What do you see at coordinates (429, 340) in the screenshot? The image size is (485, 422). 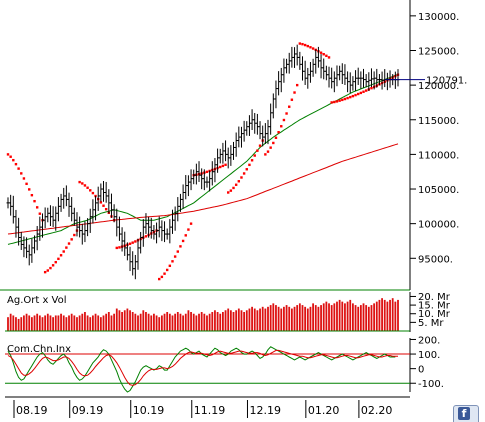 I see `oscillator-y-tick-label: 200.` at bounding box center [429, 340].